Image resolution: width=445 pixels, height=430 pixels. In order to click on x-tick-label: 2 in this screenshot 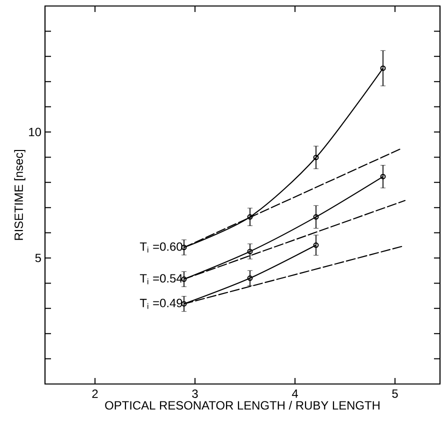, I will do `click(95, 394)`.